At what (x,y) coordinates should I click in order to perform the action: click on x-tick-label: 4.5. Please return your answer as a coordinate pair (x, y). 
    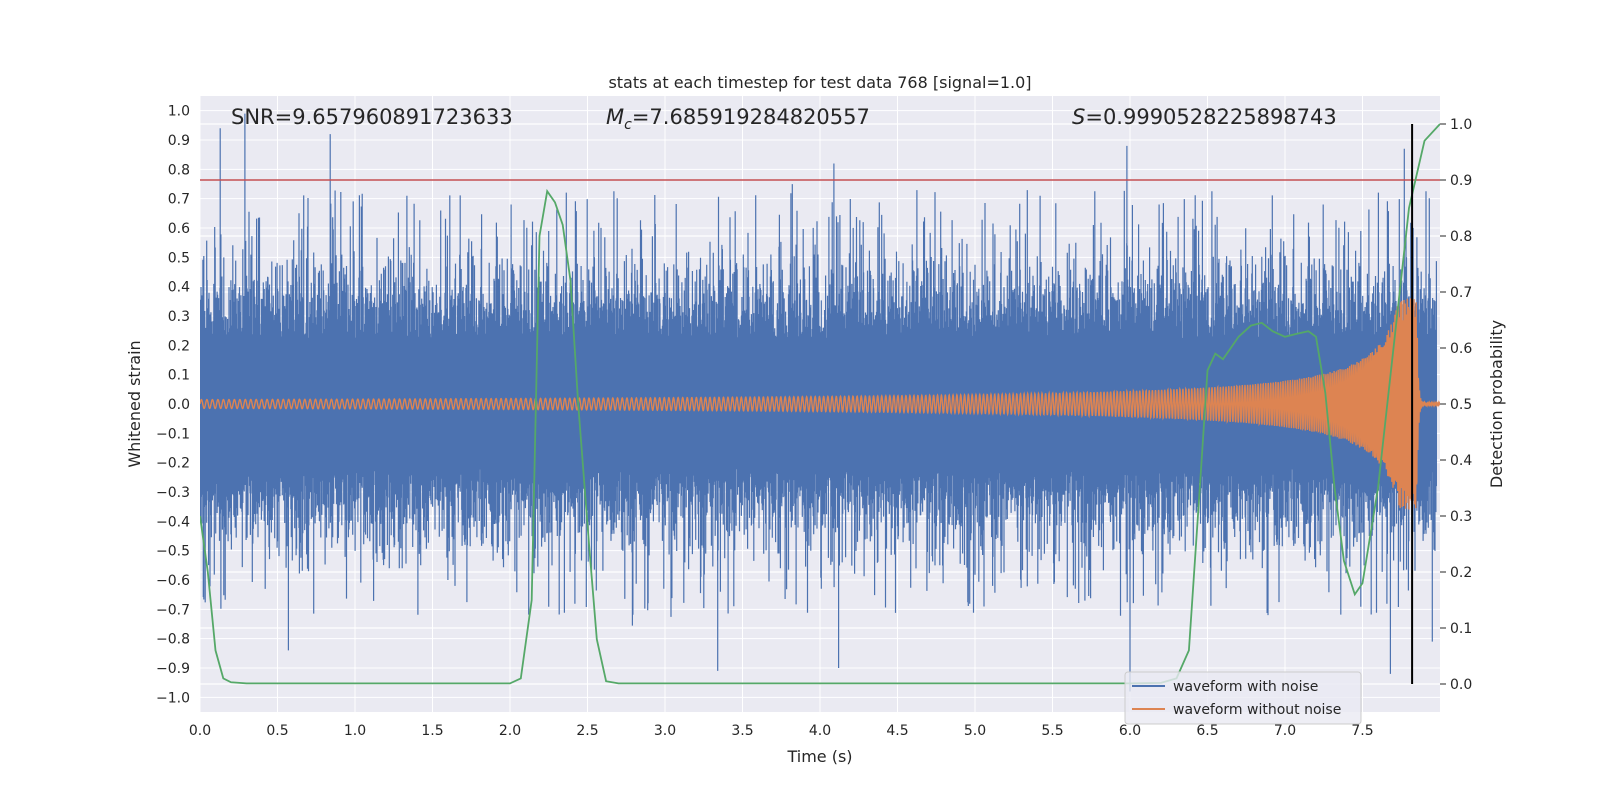
    Looking at the image, I should click on (897, 731).